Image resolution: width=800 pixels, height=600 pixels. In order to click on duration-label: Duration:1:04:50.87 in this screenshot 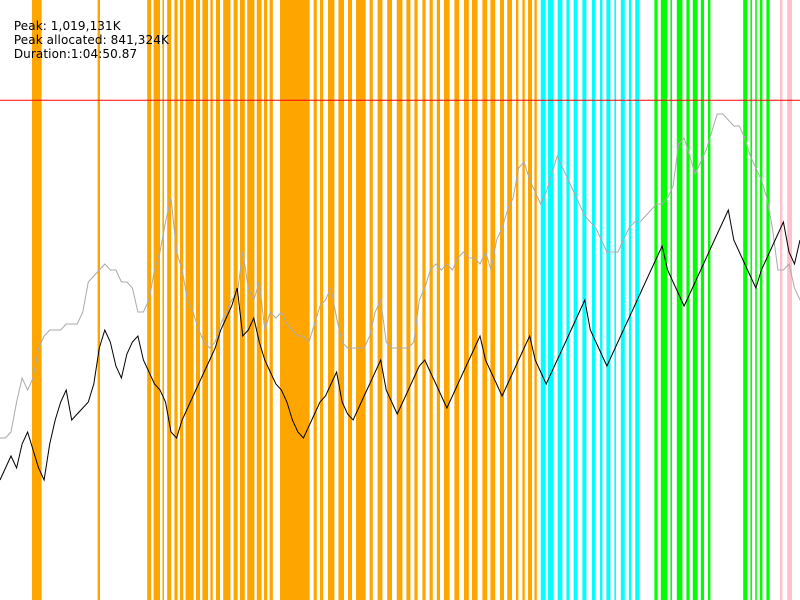, I will do `click(75, 54)`.